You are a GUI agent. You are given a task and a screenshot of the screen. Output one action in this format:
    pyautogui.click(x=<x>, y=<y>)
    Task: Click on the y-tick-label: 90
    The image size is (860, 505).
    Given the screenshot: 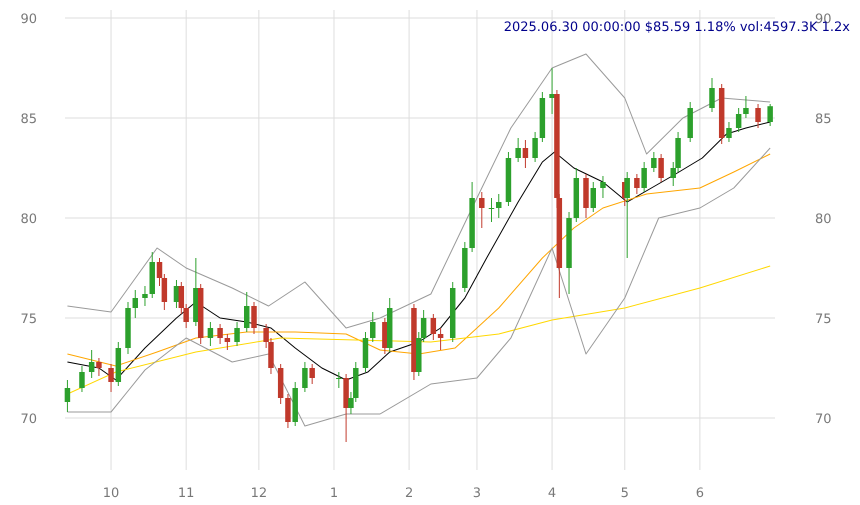 What is the action you would take?
    pyautogui.click(x=28, y=19)
    